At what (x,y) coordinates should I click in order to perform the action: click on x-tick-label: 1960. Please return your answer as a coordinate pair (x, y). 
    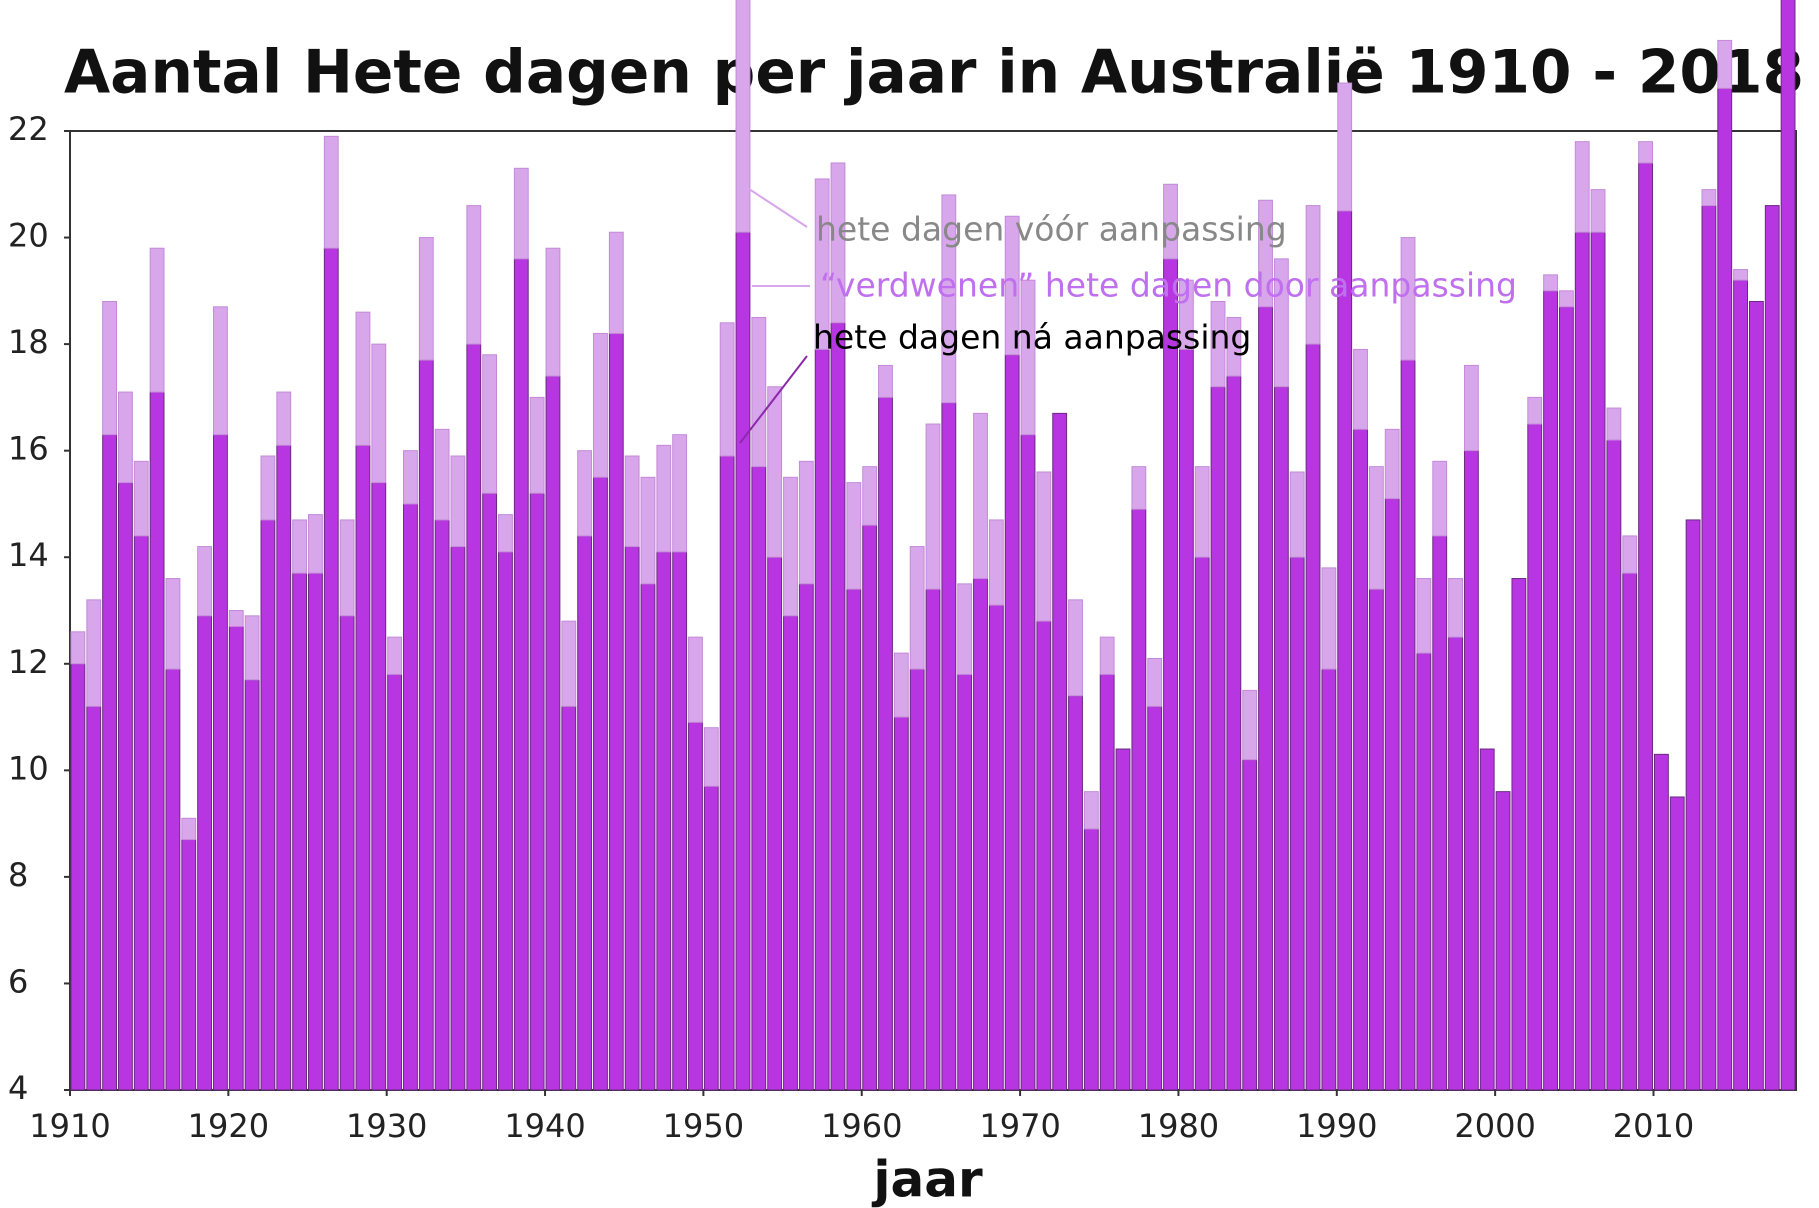
    Looking at the image, I should click on (861, 1126).